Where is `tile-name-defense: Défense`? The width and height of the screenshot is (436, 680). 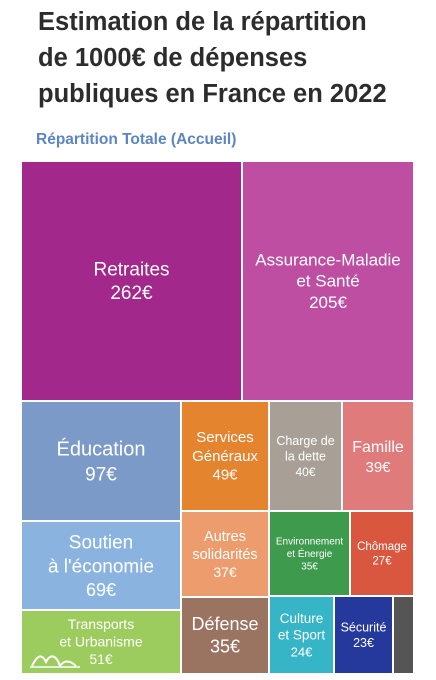
tile-name-defense: Défense is located at coordinates (224, 624).